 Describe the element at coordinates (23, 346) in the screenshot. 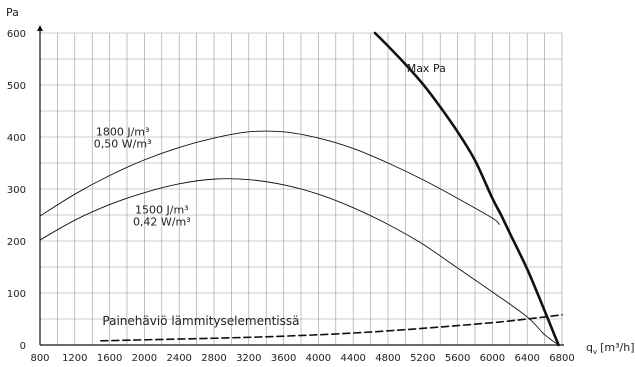

I see `y-tick-label: 0` at that location.